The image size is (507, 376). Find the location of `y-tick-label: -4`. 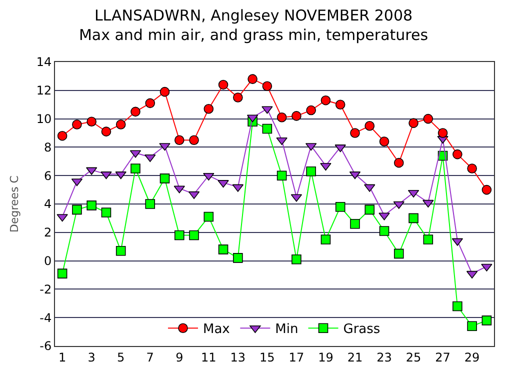

y-tick-label: -4 is located at coordinates (46, 317).